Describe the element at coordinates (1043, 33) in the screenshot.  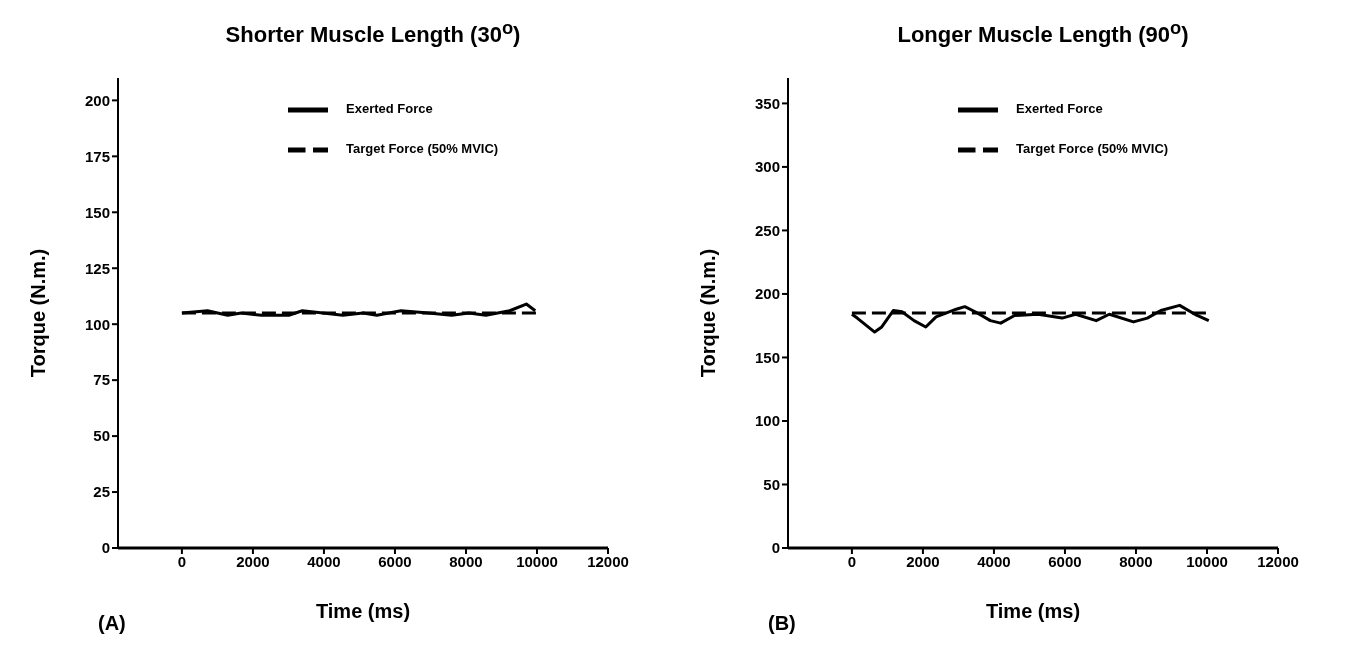
I see `chart-title: Longer Muscle Length (90$^{o}$)` at that location.